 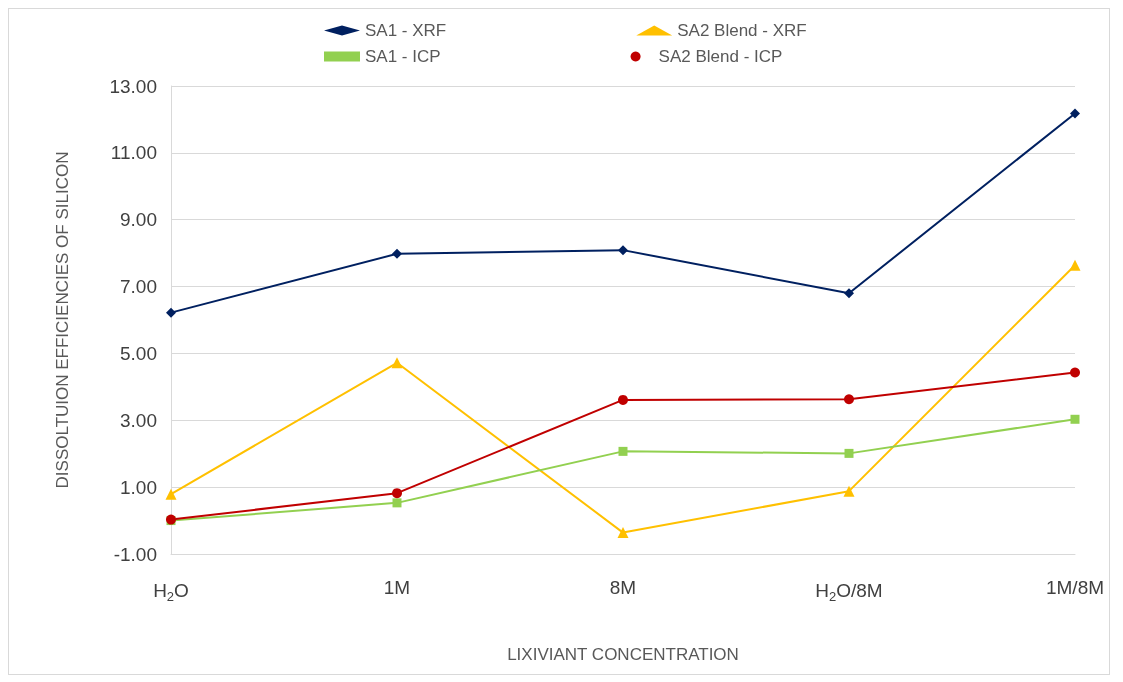 I want to click on y-axis-title: DISSOLTUION EFFICIENCIES OF SILICON, so click(x=62, y=320).